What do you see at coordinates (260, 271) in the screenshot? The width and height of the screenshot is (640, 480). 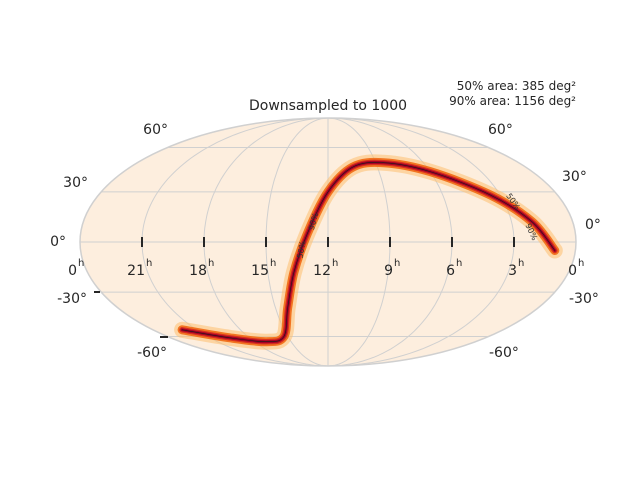 I see `ra-label: 15` at bounding box center [260, 271].